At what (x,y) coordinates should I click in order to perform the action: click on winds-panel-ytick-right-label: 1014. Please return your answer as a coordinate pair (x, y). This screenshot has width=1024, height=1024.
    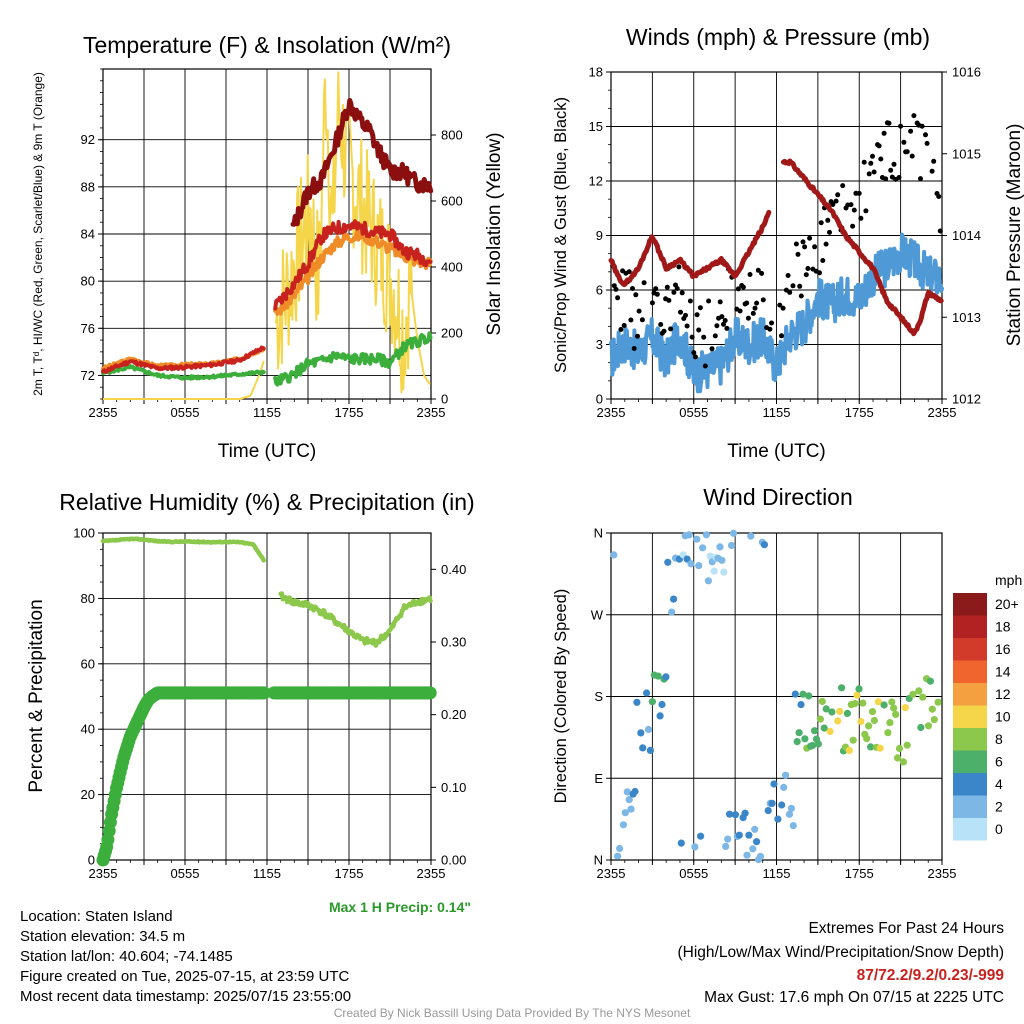
    Looking at the image, I should click on (966, 235).